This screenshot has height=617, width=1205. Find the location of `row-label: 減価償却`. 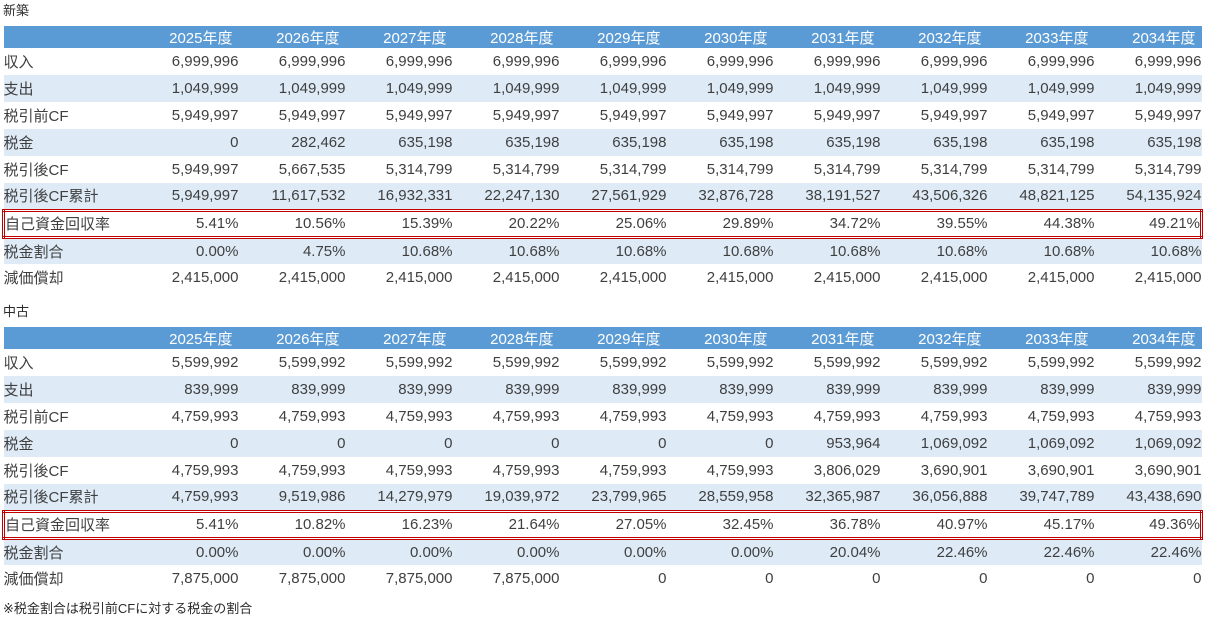

row-label: 減価償却 is located at coordinates (33, 278).